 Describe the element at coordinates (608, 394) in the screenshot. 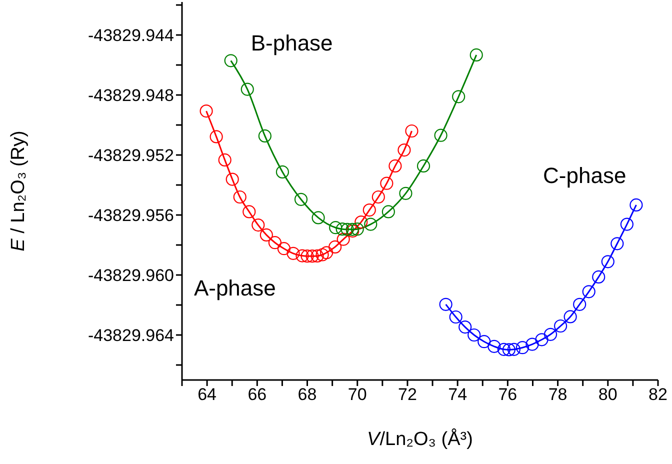

I see `x-tick-label: 80` at that location.